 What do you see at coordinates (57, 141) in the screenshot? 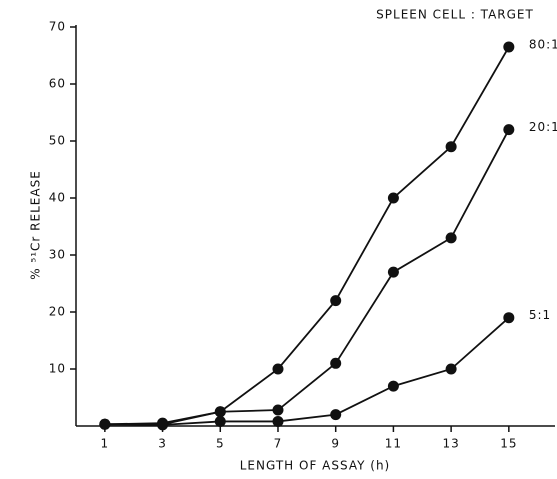
I see `y-tick-label: 50` at bounding box center [57, 141].